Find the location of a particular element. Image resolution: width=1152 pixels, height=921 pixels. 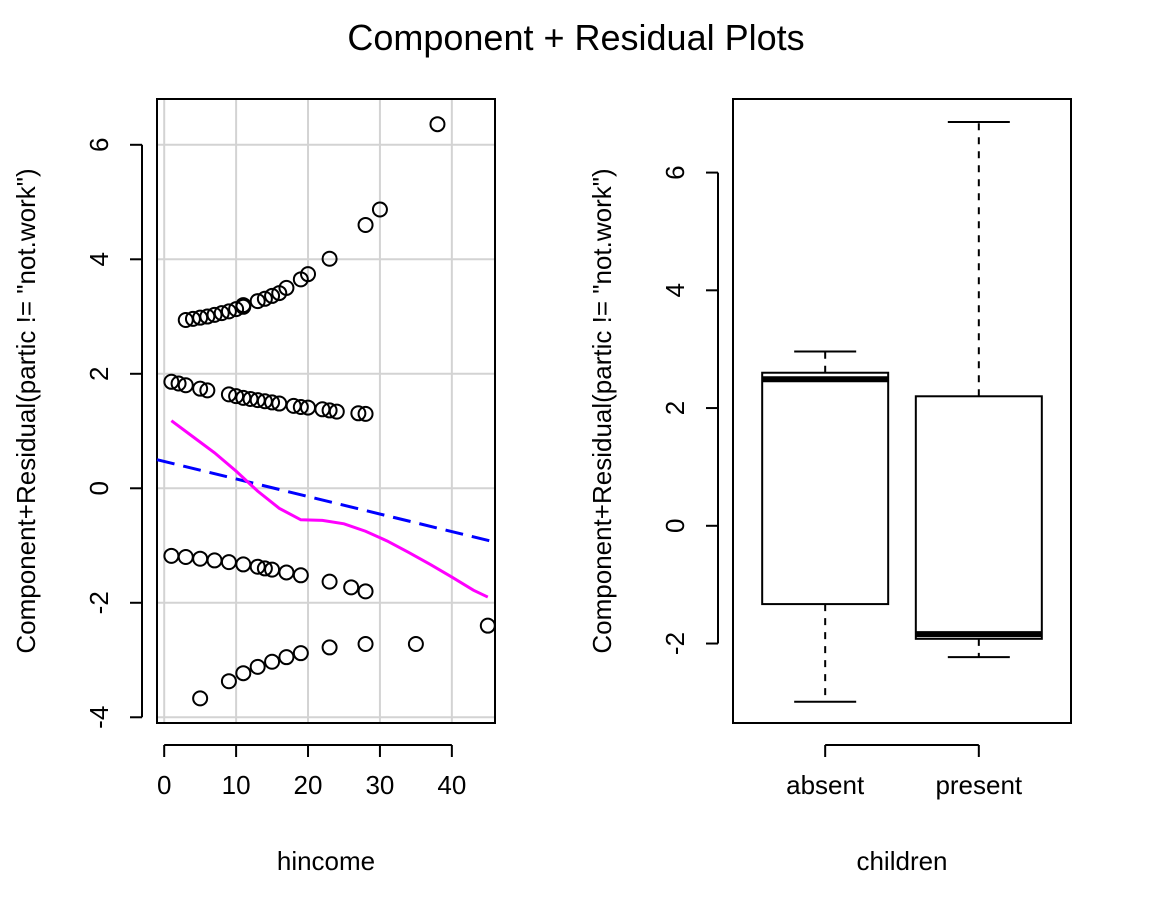

x-tick-label-20: 20 is located at coordinates (308, 785).